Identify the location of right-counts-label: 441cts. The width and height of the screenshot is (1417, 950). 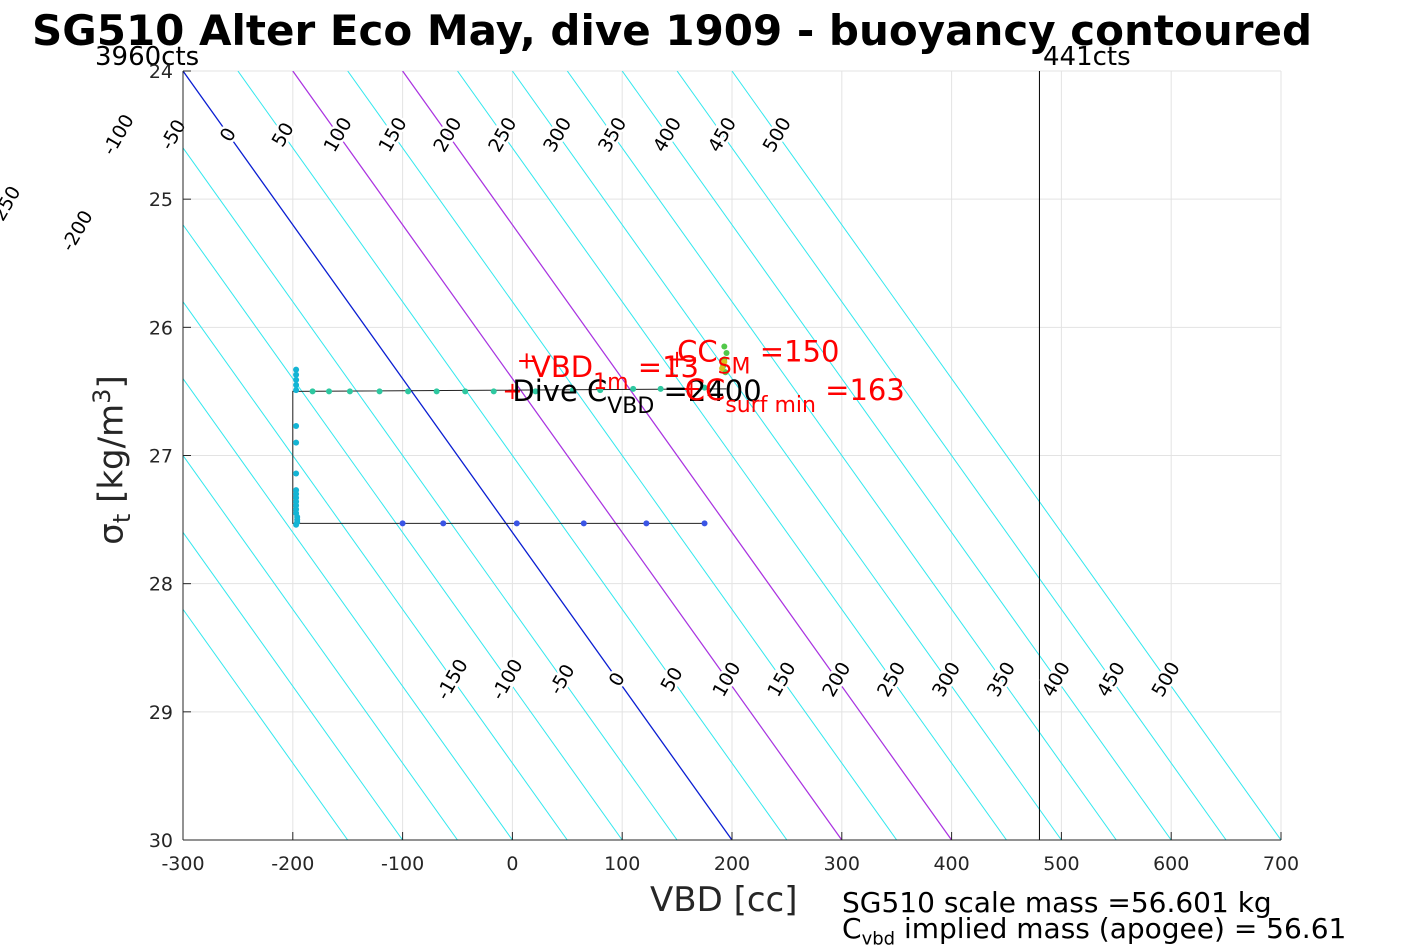
(1087, 57).